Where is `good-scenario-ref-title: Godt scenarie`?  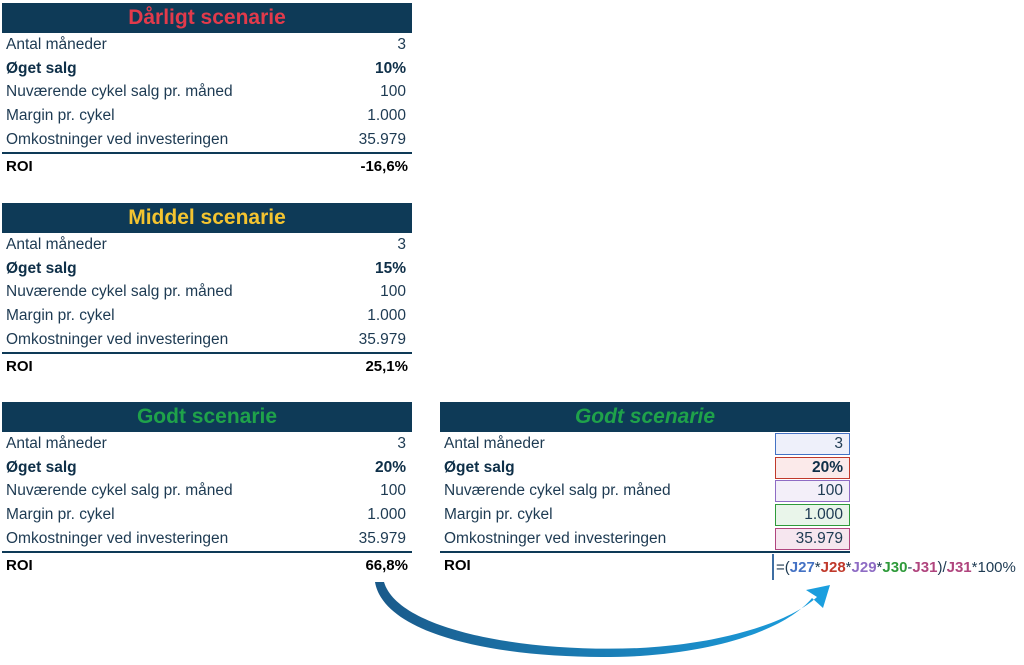
good-scenario-ref-title: Godt scenarie is located at coordinates (645, 417).